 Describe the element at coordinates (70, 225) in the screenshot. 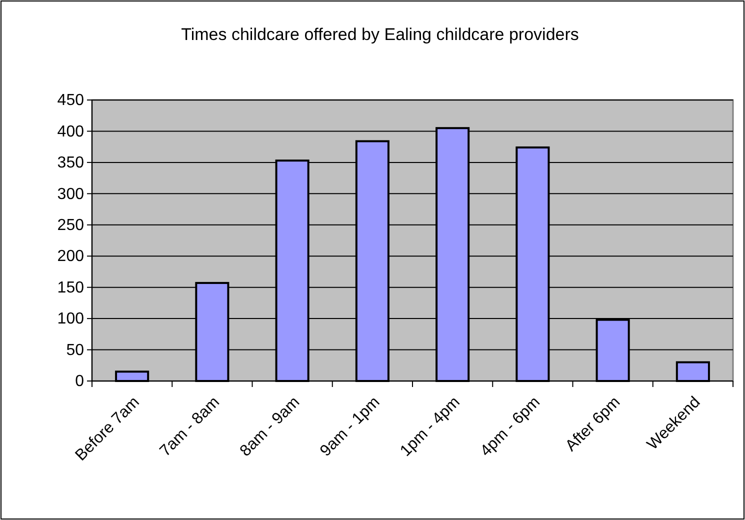

I see `y-tick-label: 250` at that location.